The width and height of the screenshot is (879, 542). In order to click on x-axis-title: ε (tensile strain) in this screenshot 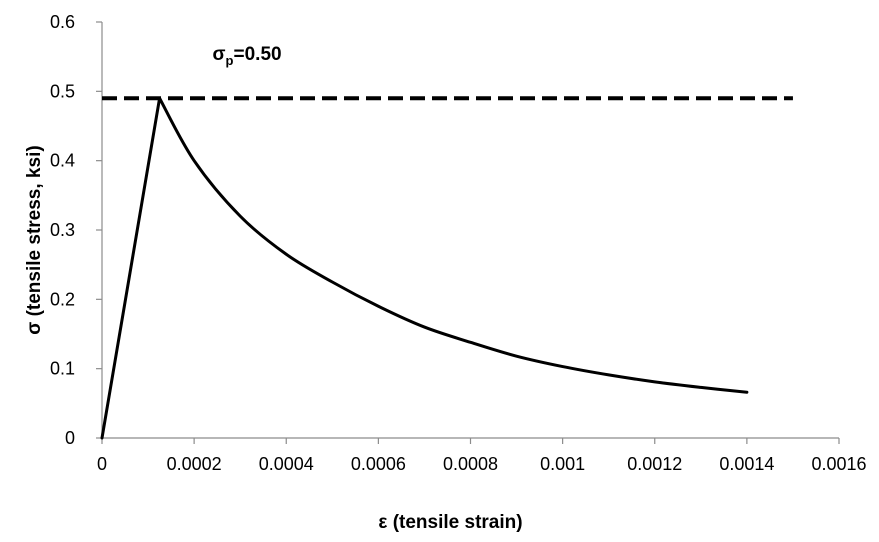, I will do `click(450, 522)`.